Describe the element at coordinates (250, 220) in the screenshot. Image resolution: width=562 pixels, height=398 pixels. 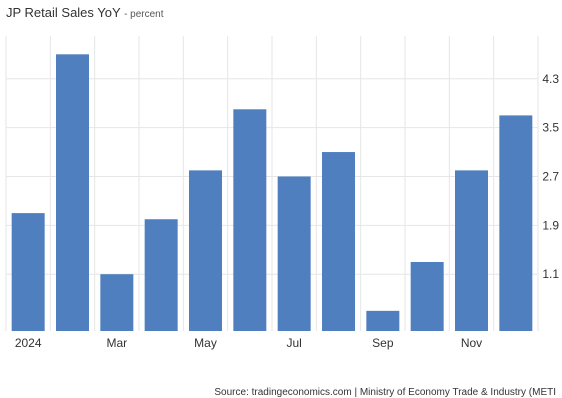
I see `bar-jun-2024` at that location.